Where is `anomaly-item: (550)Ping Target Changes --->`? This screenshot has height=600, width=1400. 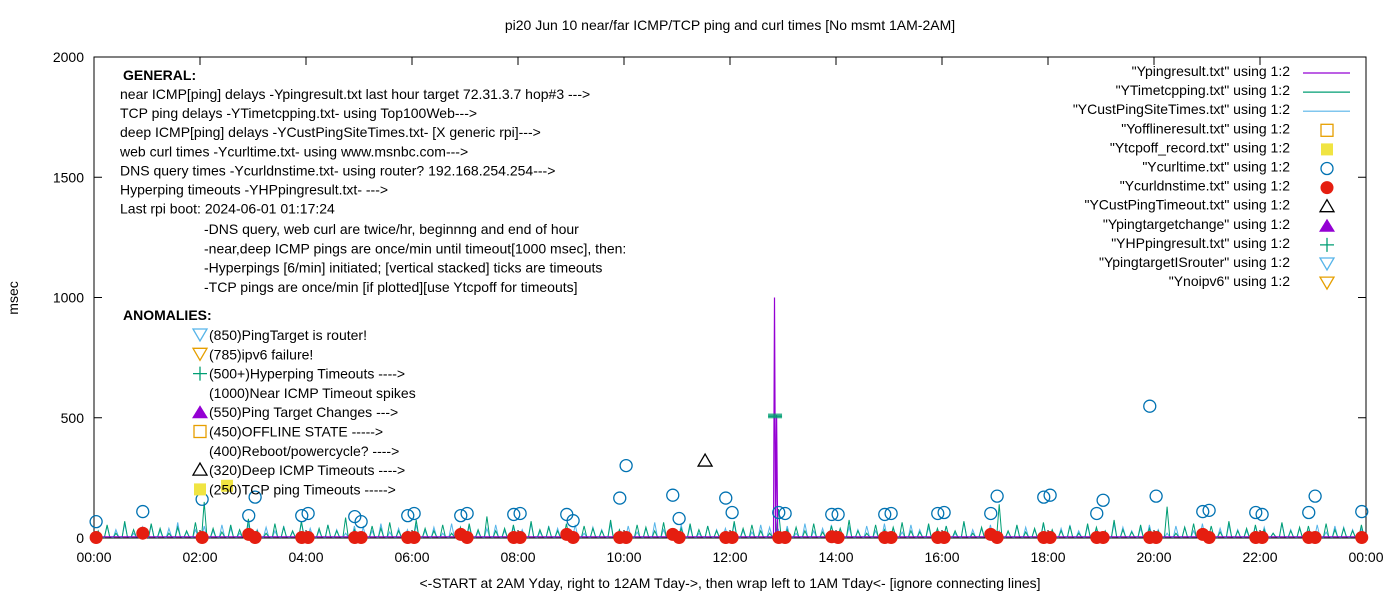
anomaly-item: (550)Ping Target Changes ---> is located at coordinates (303, 412).